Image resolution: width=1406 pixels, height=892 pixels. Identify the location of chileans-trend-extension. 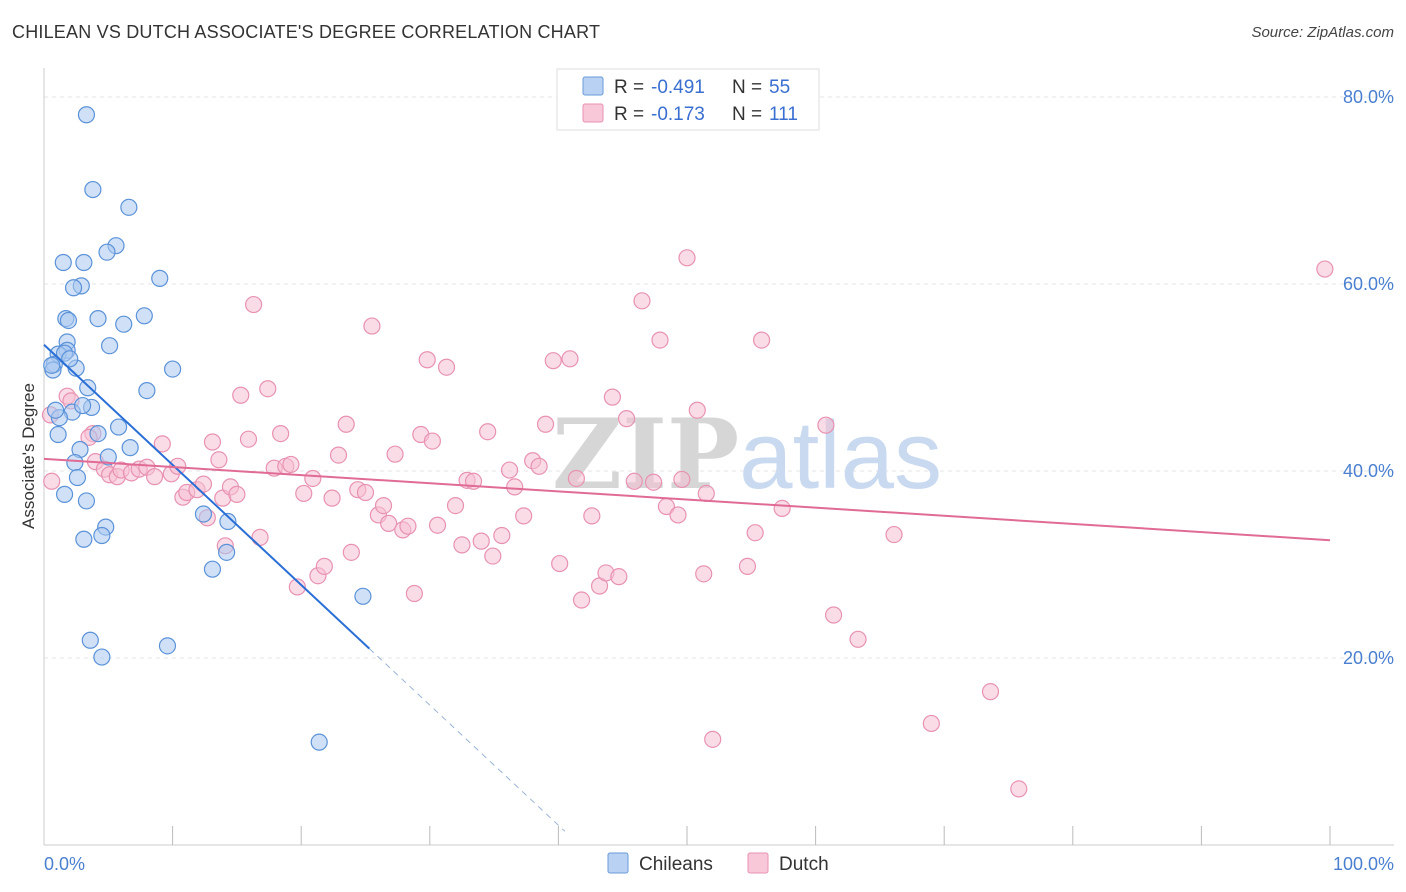
(467, 740).